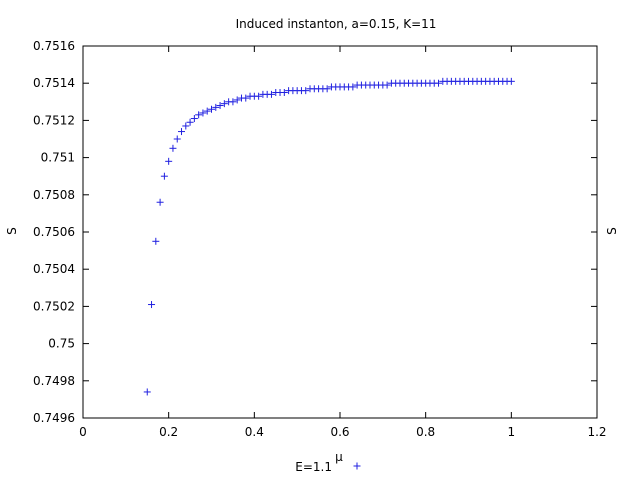  I want to click on x-tick-label: 0, so click(83, 432).